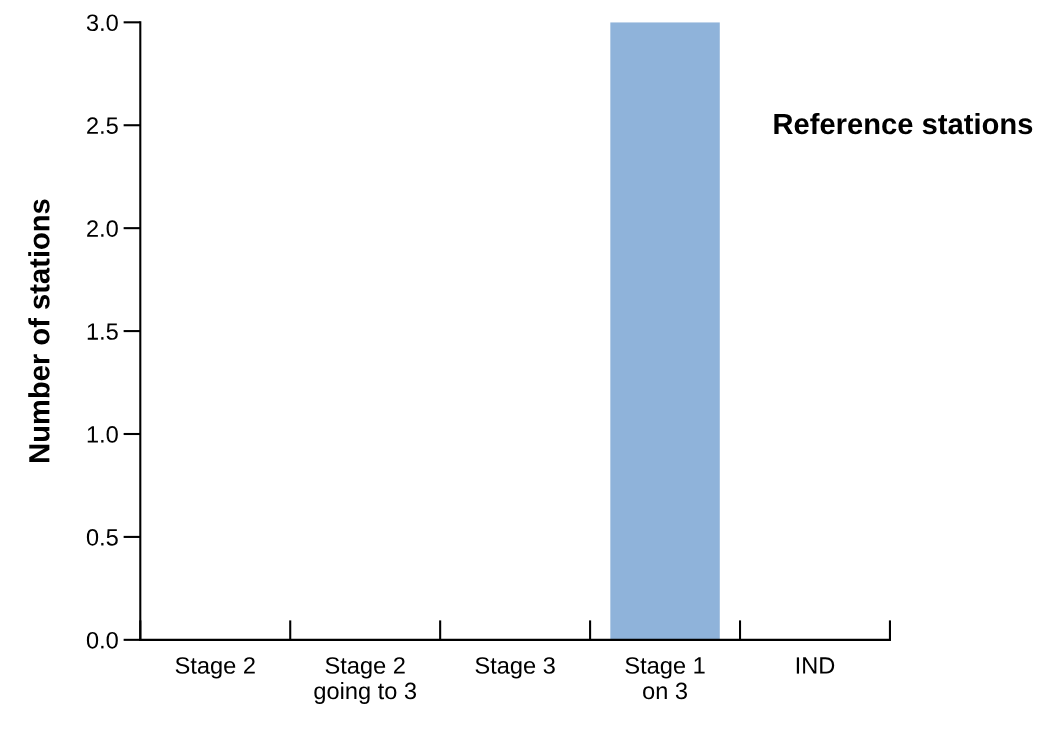 The height and width of the screenshot is (744, 1047). I want to click on x-tick-label: IND, so click(815, 665).